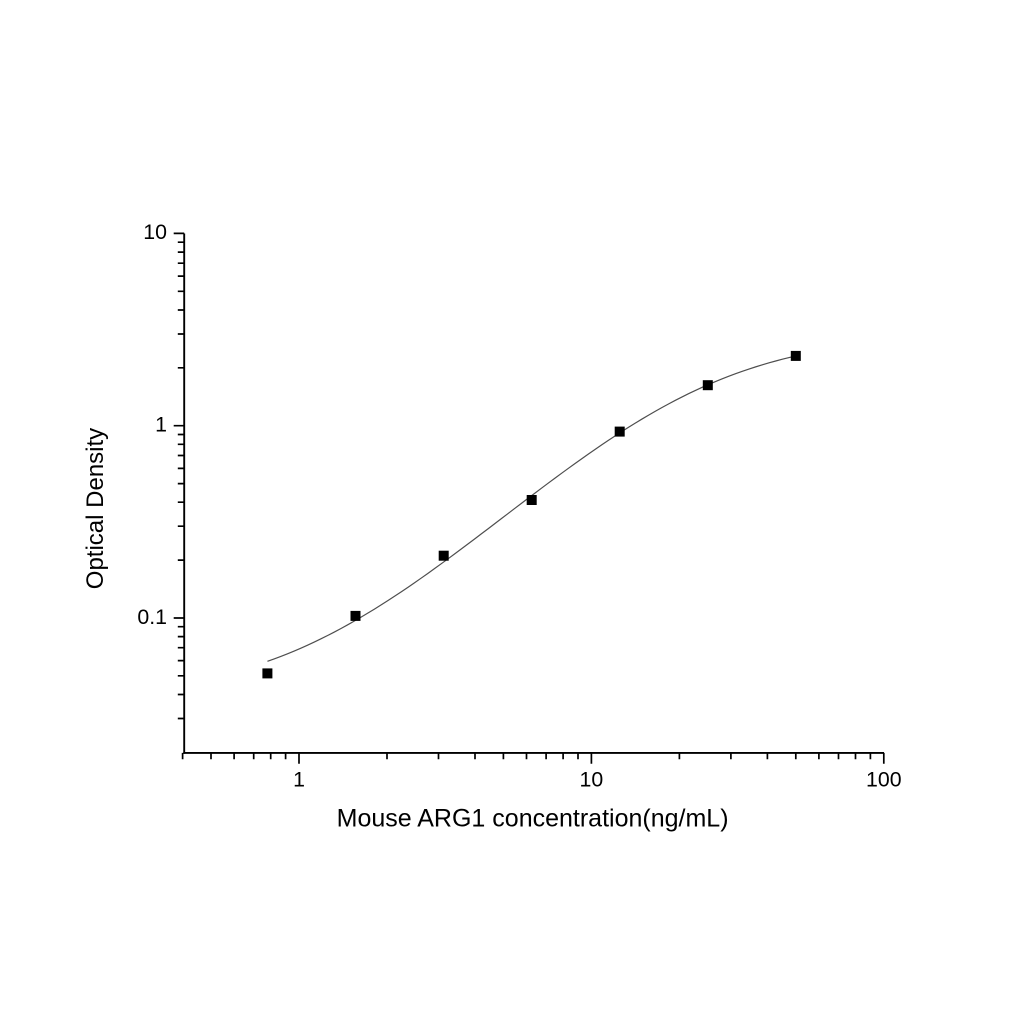 The image size is (1024, 1024). What do you see at coordinates (884, 779) in the screenshot?
I see `svg-text: 100` at bounding box center [884, 779].